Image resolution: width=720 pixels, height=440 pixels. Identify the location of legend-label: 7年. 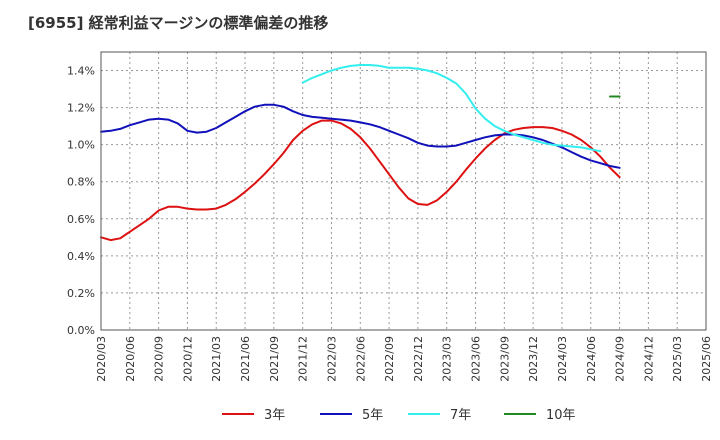
(460, 415).